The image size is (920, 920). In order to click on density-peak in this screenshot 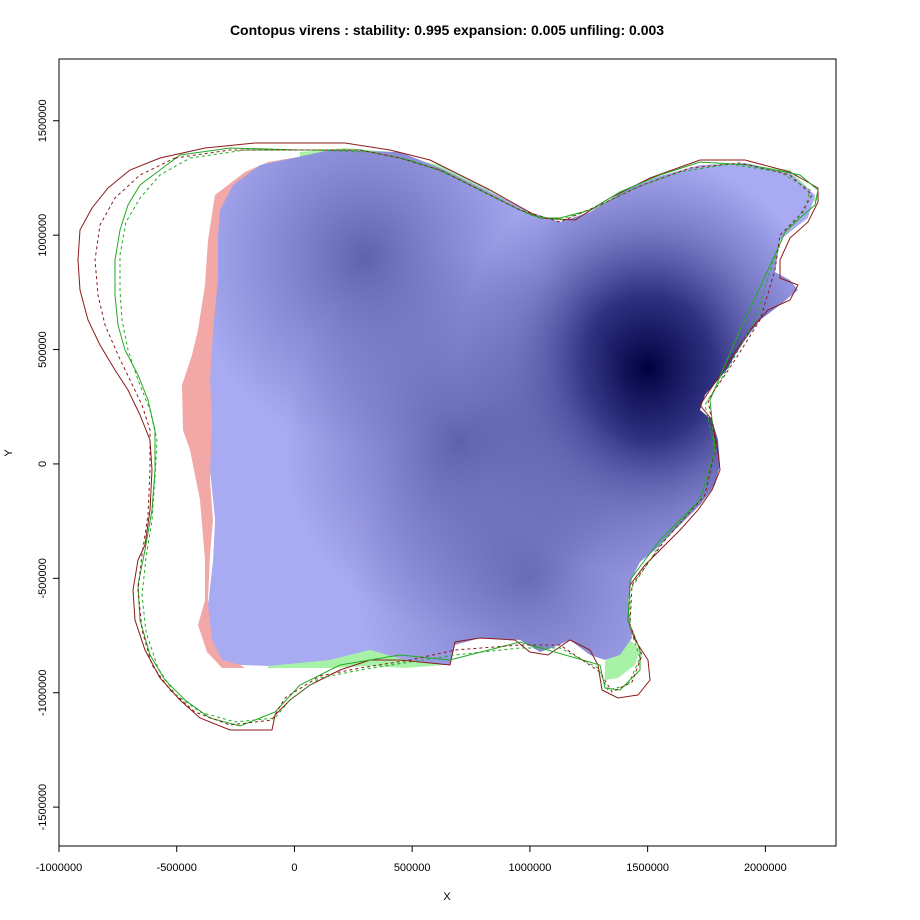, I will do `click(529, 527)`.